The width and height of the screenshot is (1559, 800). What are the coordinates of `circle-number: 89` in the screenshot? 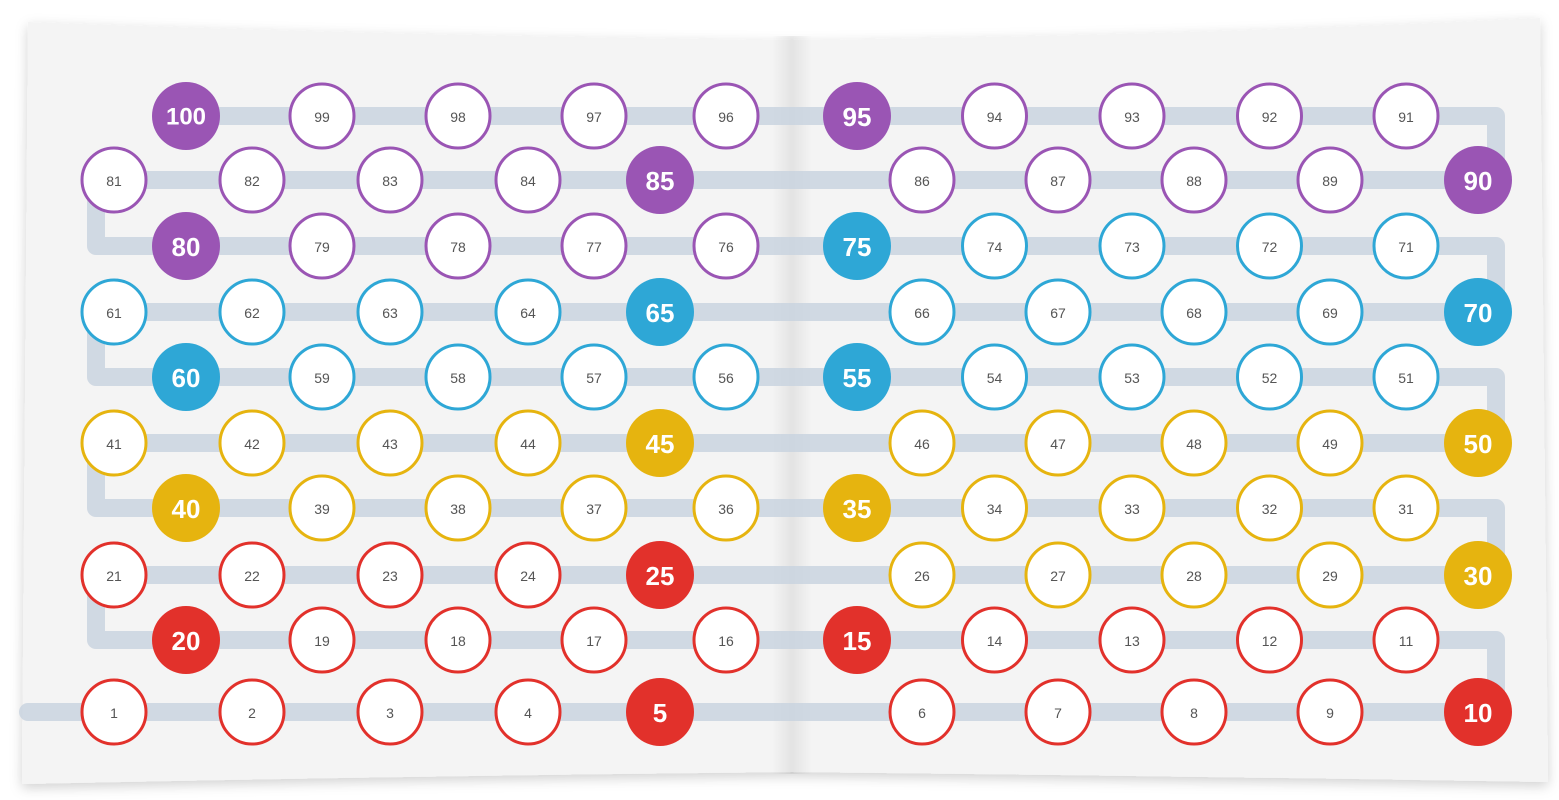 It's located at (1330, 181).